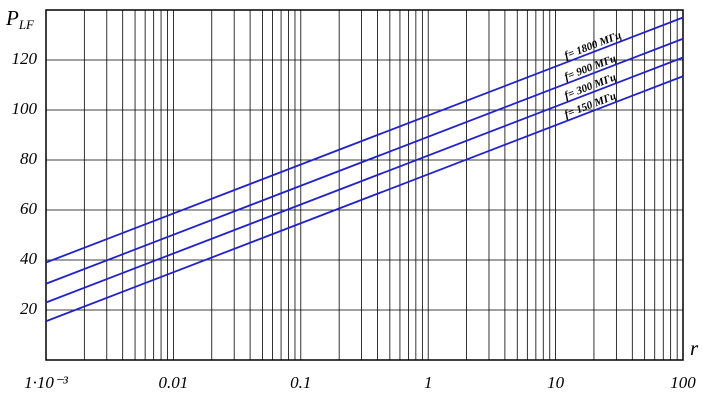 Image resolution: width=704 pixels, height=400 pixels. I want to click on x-tick-label: 0.01, so click(174, 382).